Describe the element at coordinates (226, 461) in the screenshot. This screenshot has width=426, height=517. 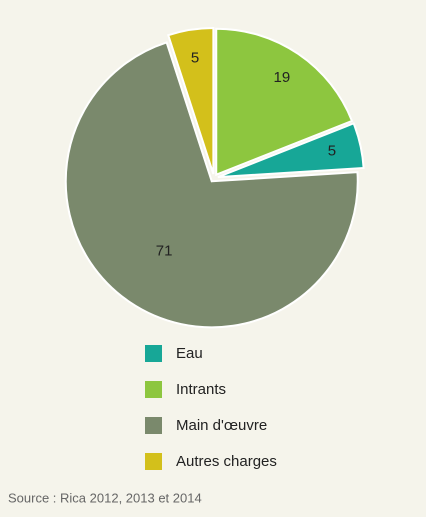
I see `legend-label: Autres charges` at that location.